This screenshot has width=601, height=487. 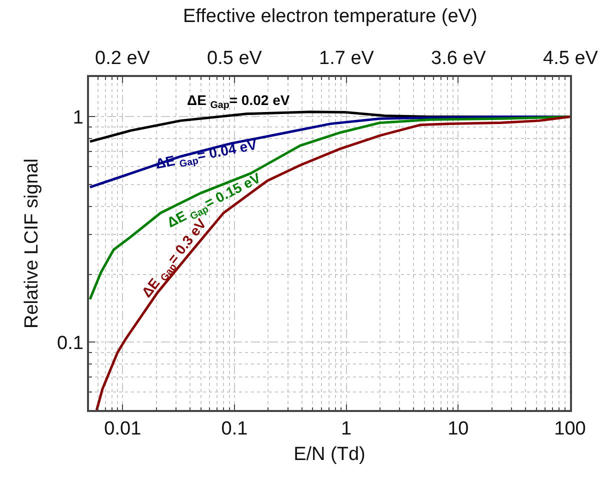 I want to click on y-axis-title: Relative LCIF signal, so click(x=31, y=243).